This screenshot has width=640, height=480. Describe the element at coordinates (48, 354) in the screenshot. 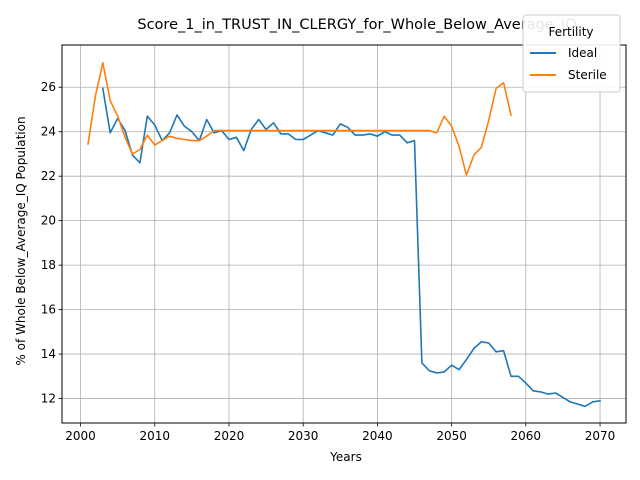

I see `y-tick-label: 14` at that location.